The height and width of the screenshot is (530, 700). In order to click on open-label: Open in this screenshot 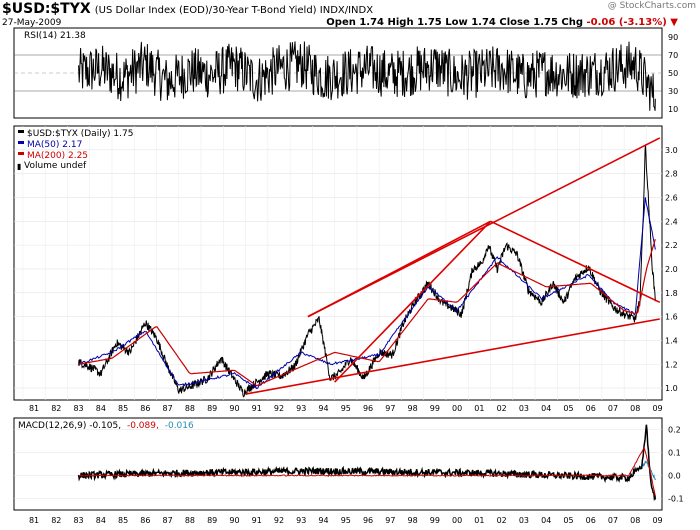, I will do `click(341, 22)`.